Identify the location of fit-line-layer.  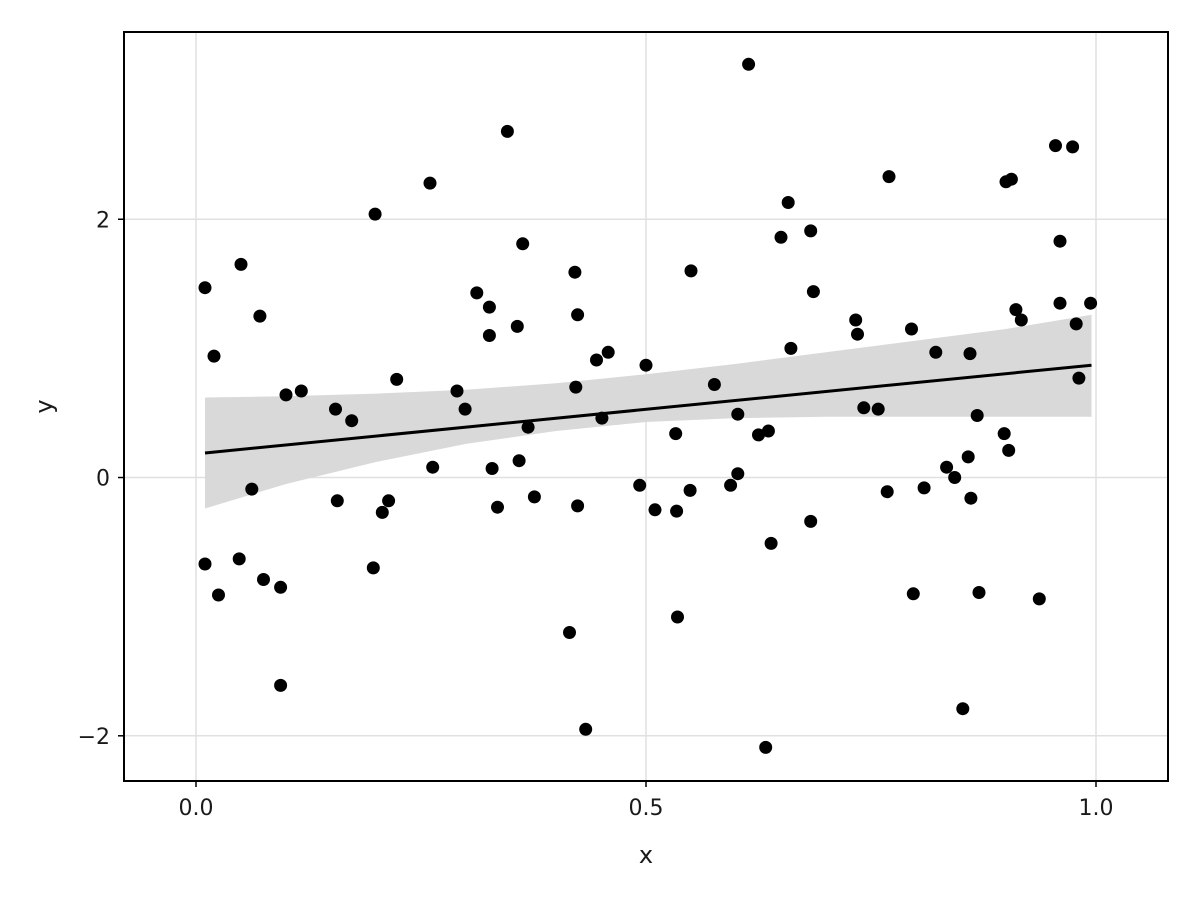
(648, 409).